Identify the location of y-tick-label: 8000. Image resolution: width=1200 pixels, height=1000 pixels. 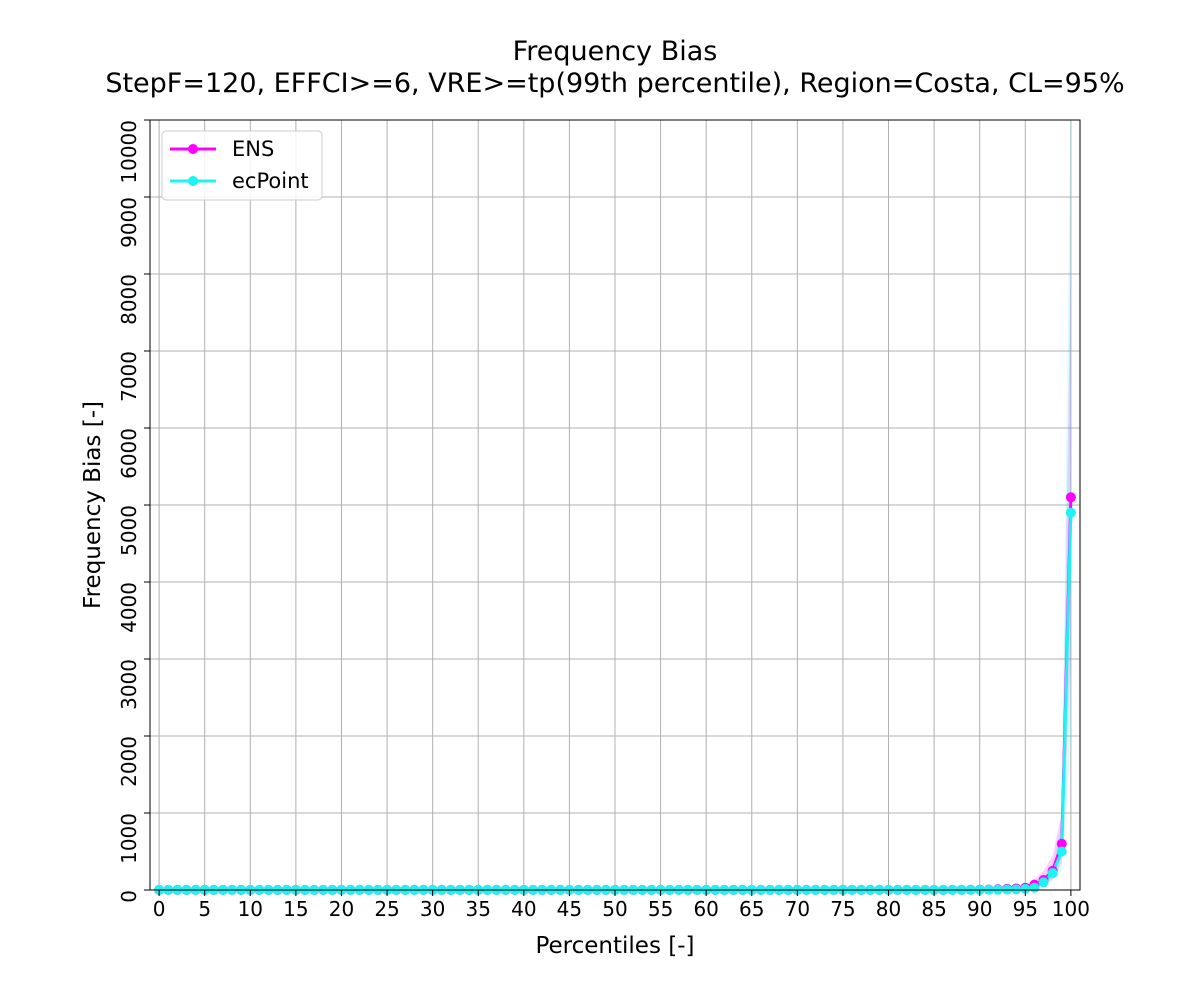
(129, 299).